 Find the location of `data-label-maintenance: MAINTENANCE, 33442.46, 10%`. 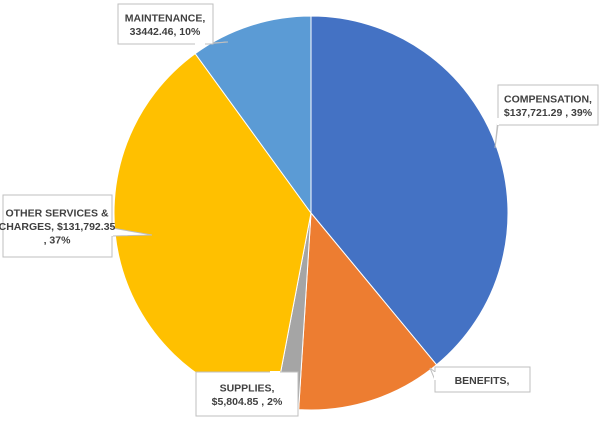

data-label-maintenance: MAINTENANCE, 33442.46, 10% is located at coordinates (173, 24).